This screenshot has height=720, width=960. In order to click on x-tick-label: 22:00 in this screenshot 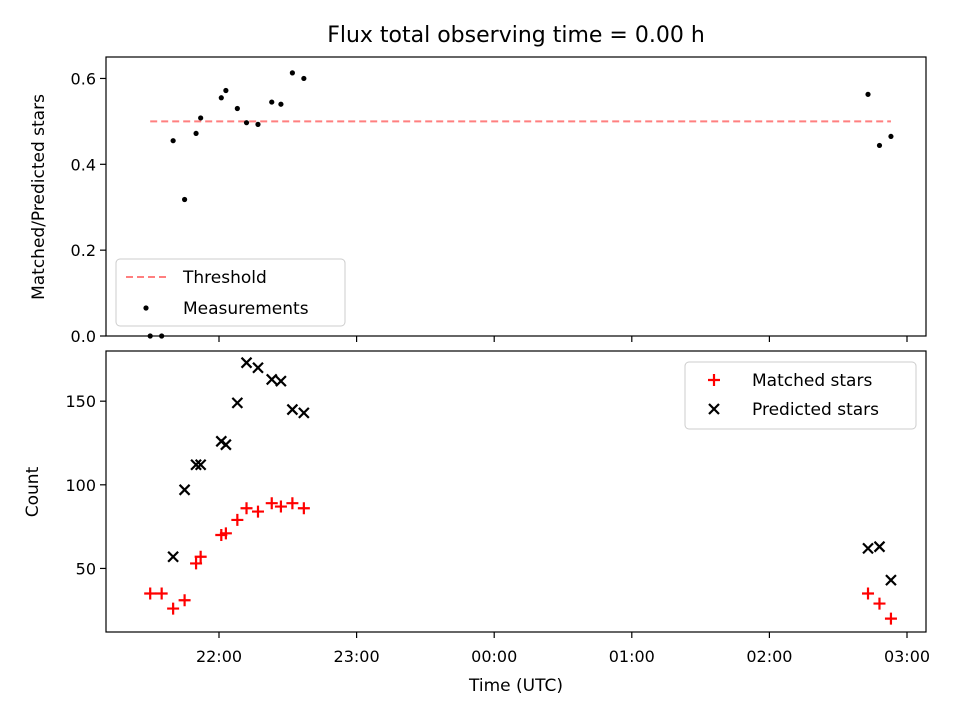, I will do `click(219, 656)`.